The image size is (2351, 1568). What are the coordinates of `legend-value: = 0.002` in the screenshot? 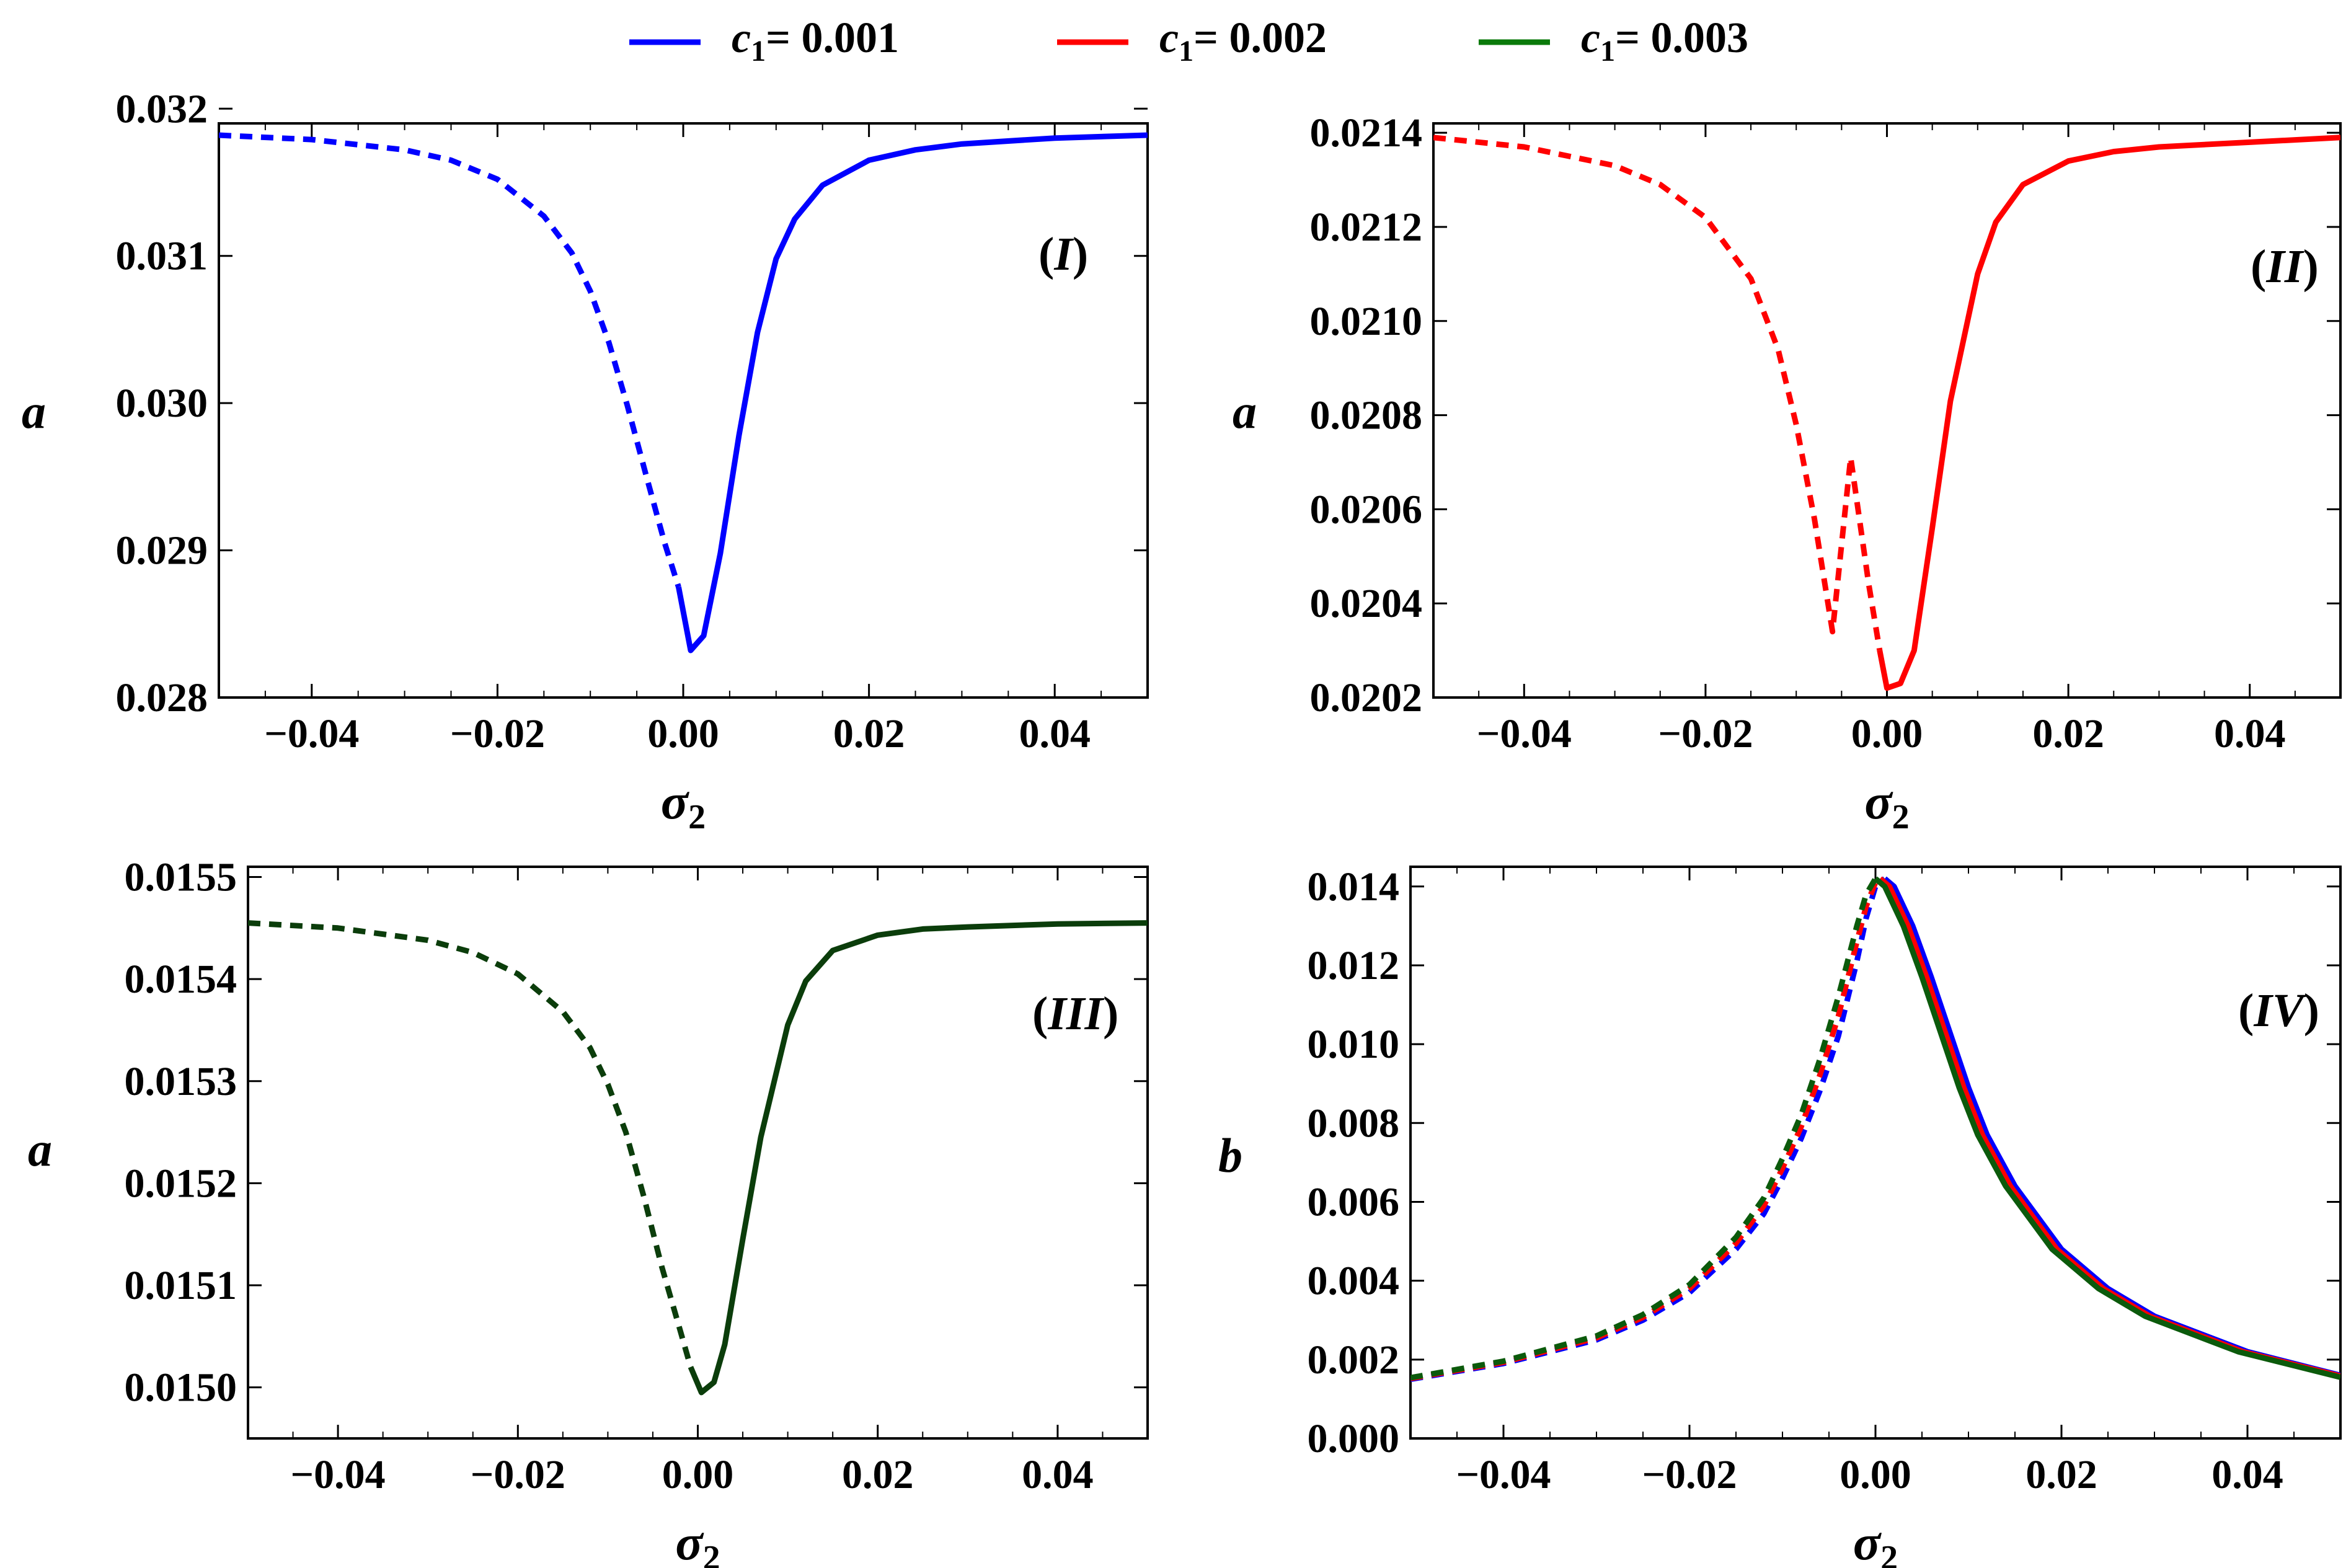 It's located at (1260, 38).